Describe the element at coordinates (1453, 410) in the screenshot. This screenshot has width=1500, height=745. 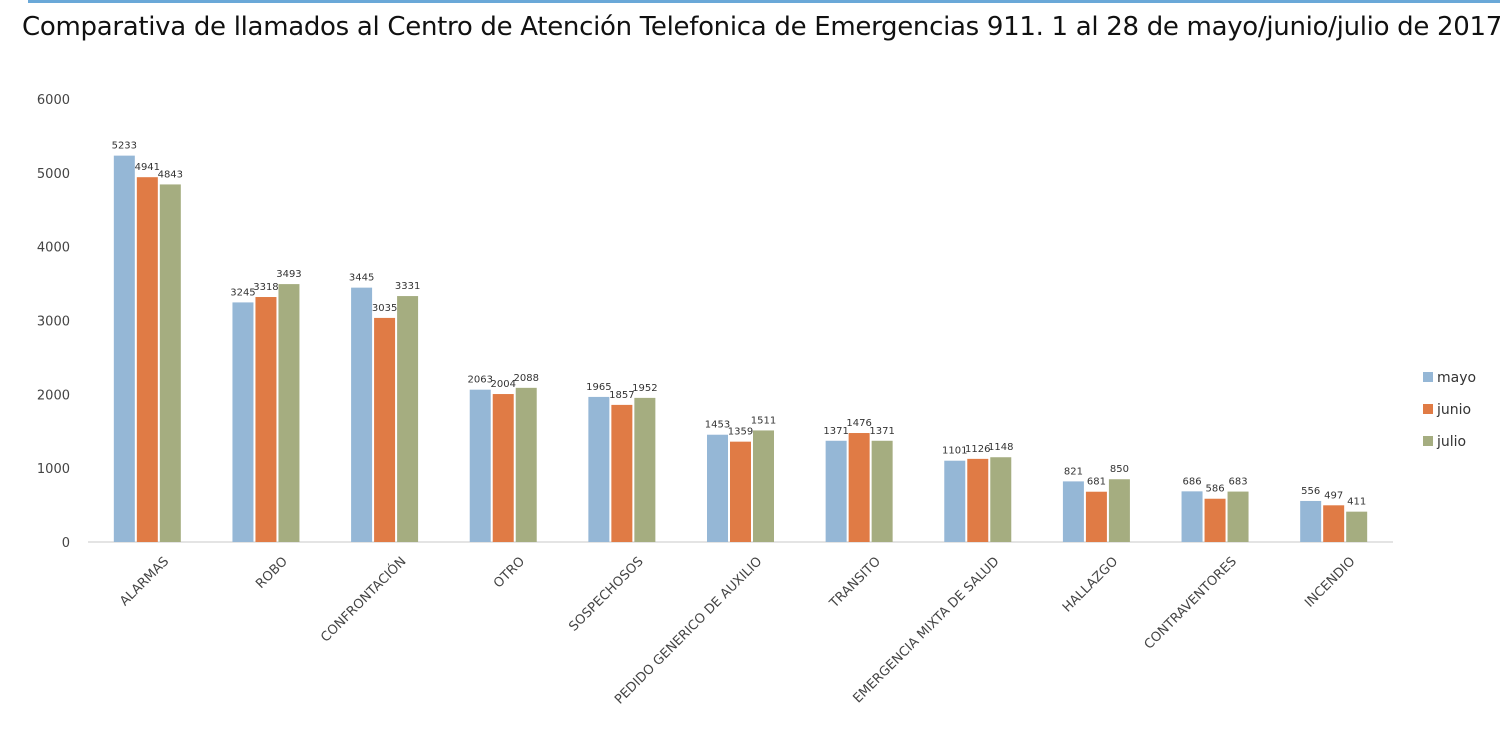
I see `legend-label-junio: junio` at that location.